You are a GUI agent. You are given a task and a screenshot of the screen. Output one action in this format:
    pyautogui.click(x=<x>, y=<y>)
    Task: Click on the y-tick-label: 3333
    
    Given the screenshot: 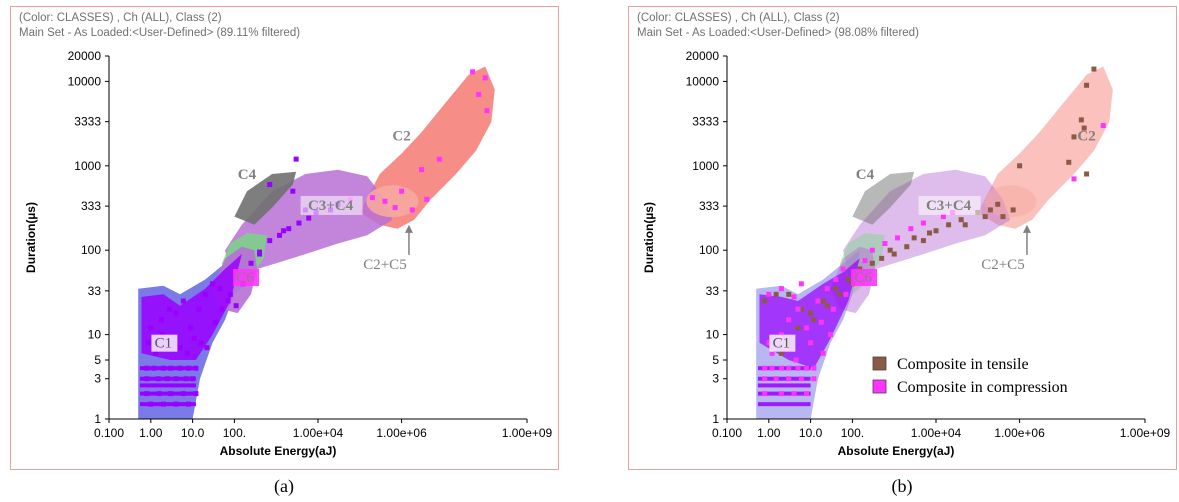 What is the action you would take?
    pyautogui.click(x=87, y=122)
    